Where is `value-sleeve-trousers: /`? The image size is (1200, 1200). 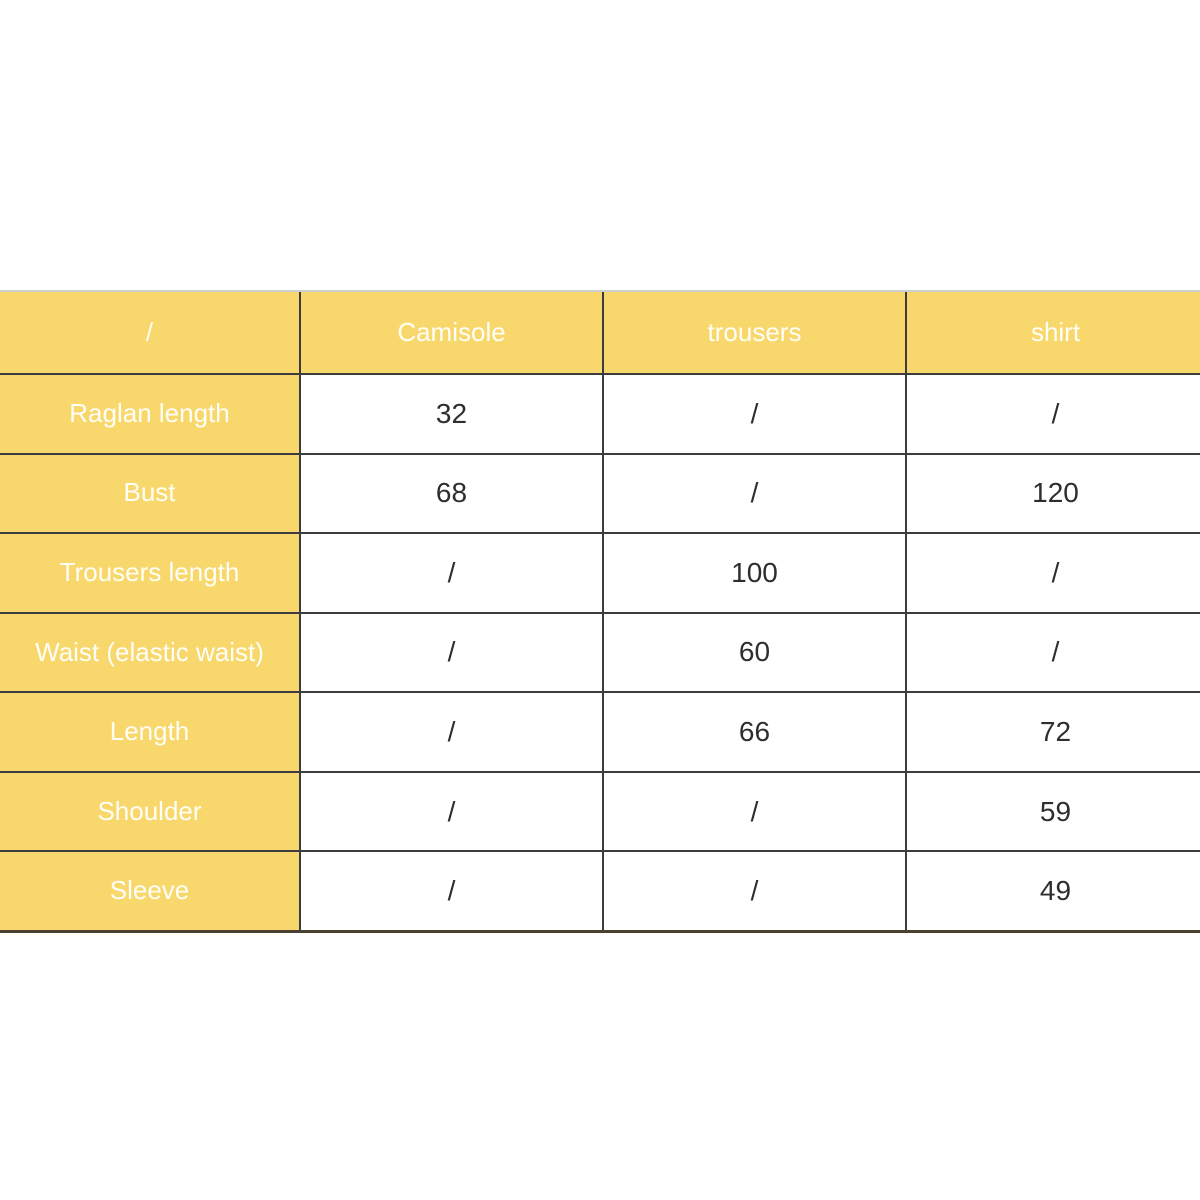 value-sleeve-trousers: / is located at coordinates (754, 891).